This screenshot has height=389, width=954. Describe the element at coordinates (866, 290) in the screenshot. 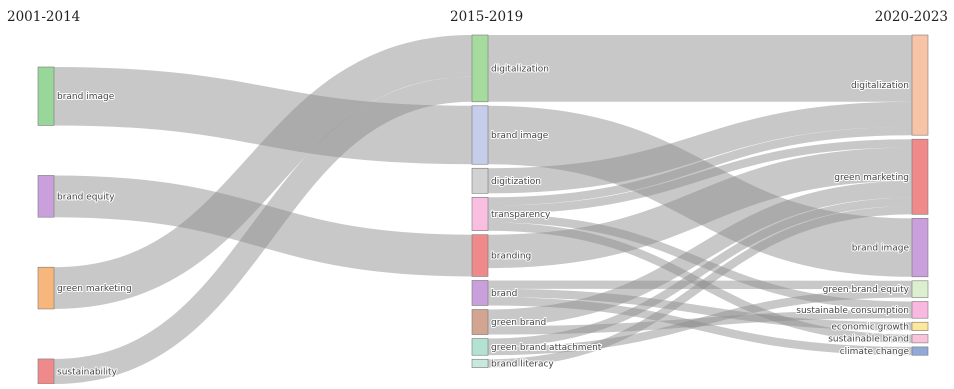

I see `label-p3-green-brand-equity: green brand equity` at that location.